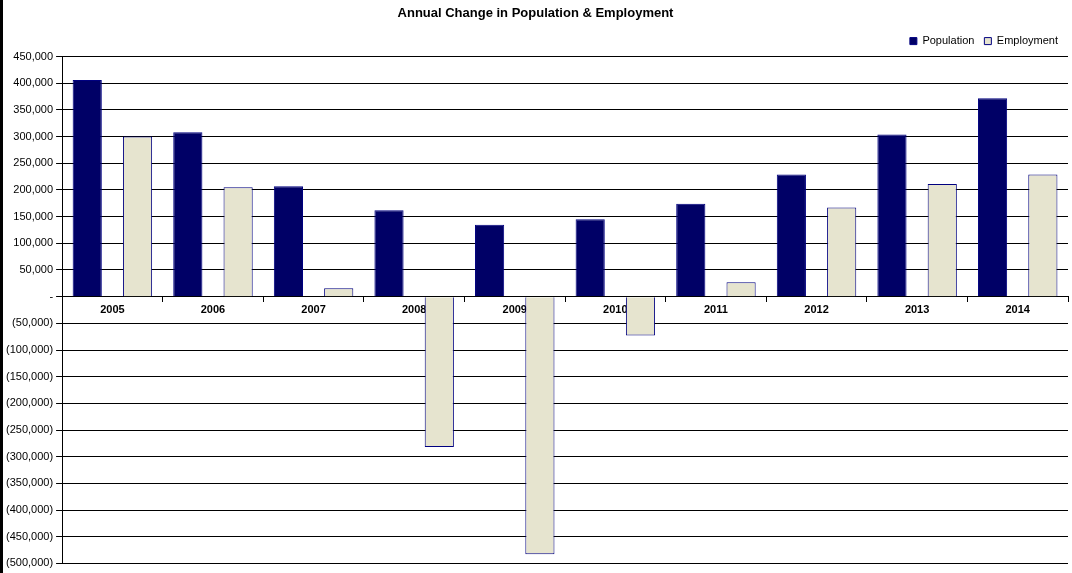  What do you see at coordinates (51, 295) in the screenshot?
I see `y-tick-label: -` at bounding box center [51, 295].